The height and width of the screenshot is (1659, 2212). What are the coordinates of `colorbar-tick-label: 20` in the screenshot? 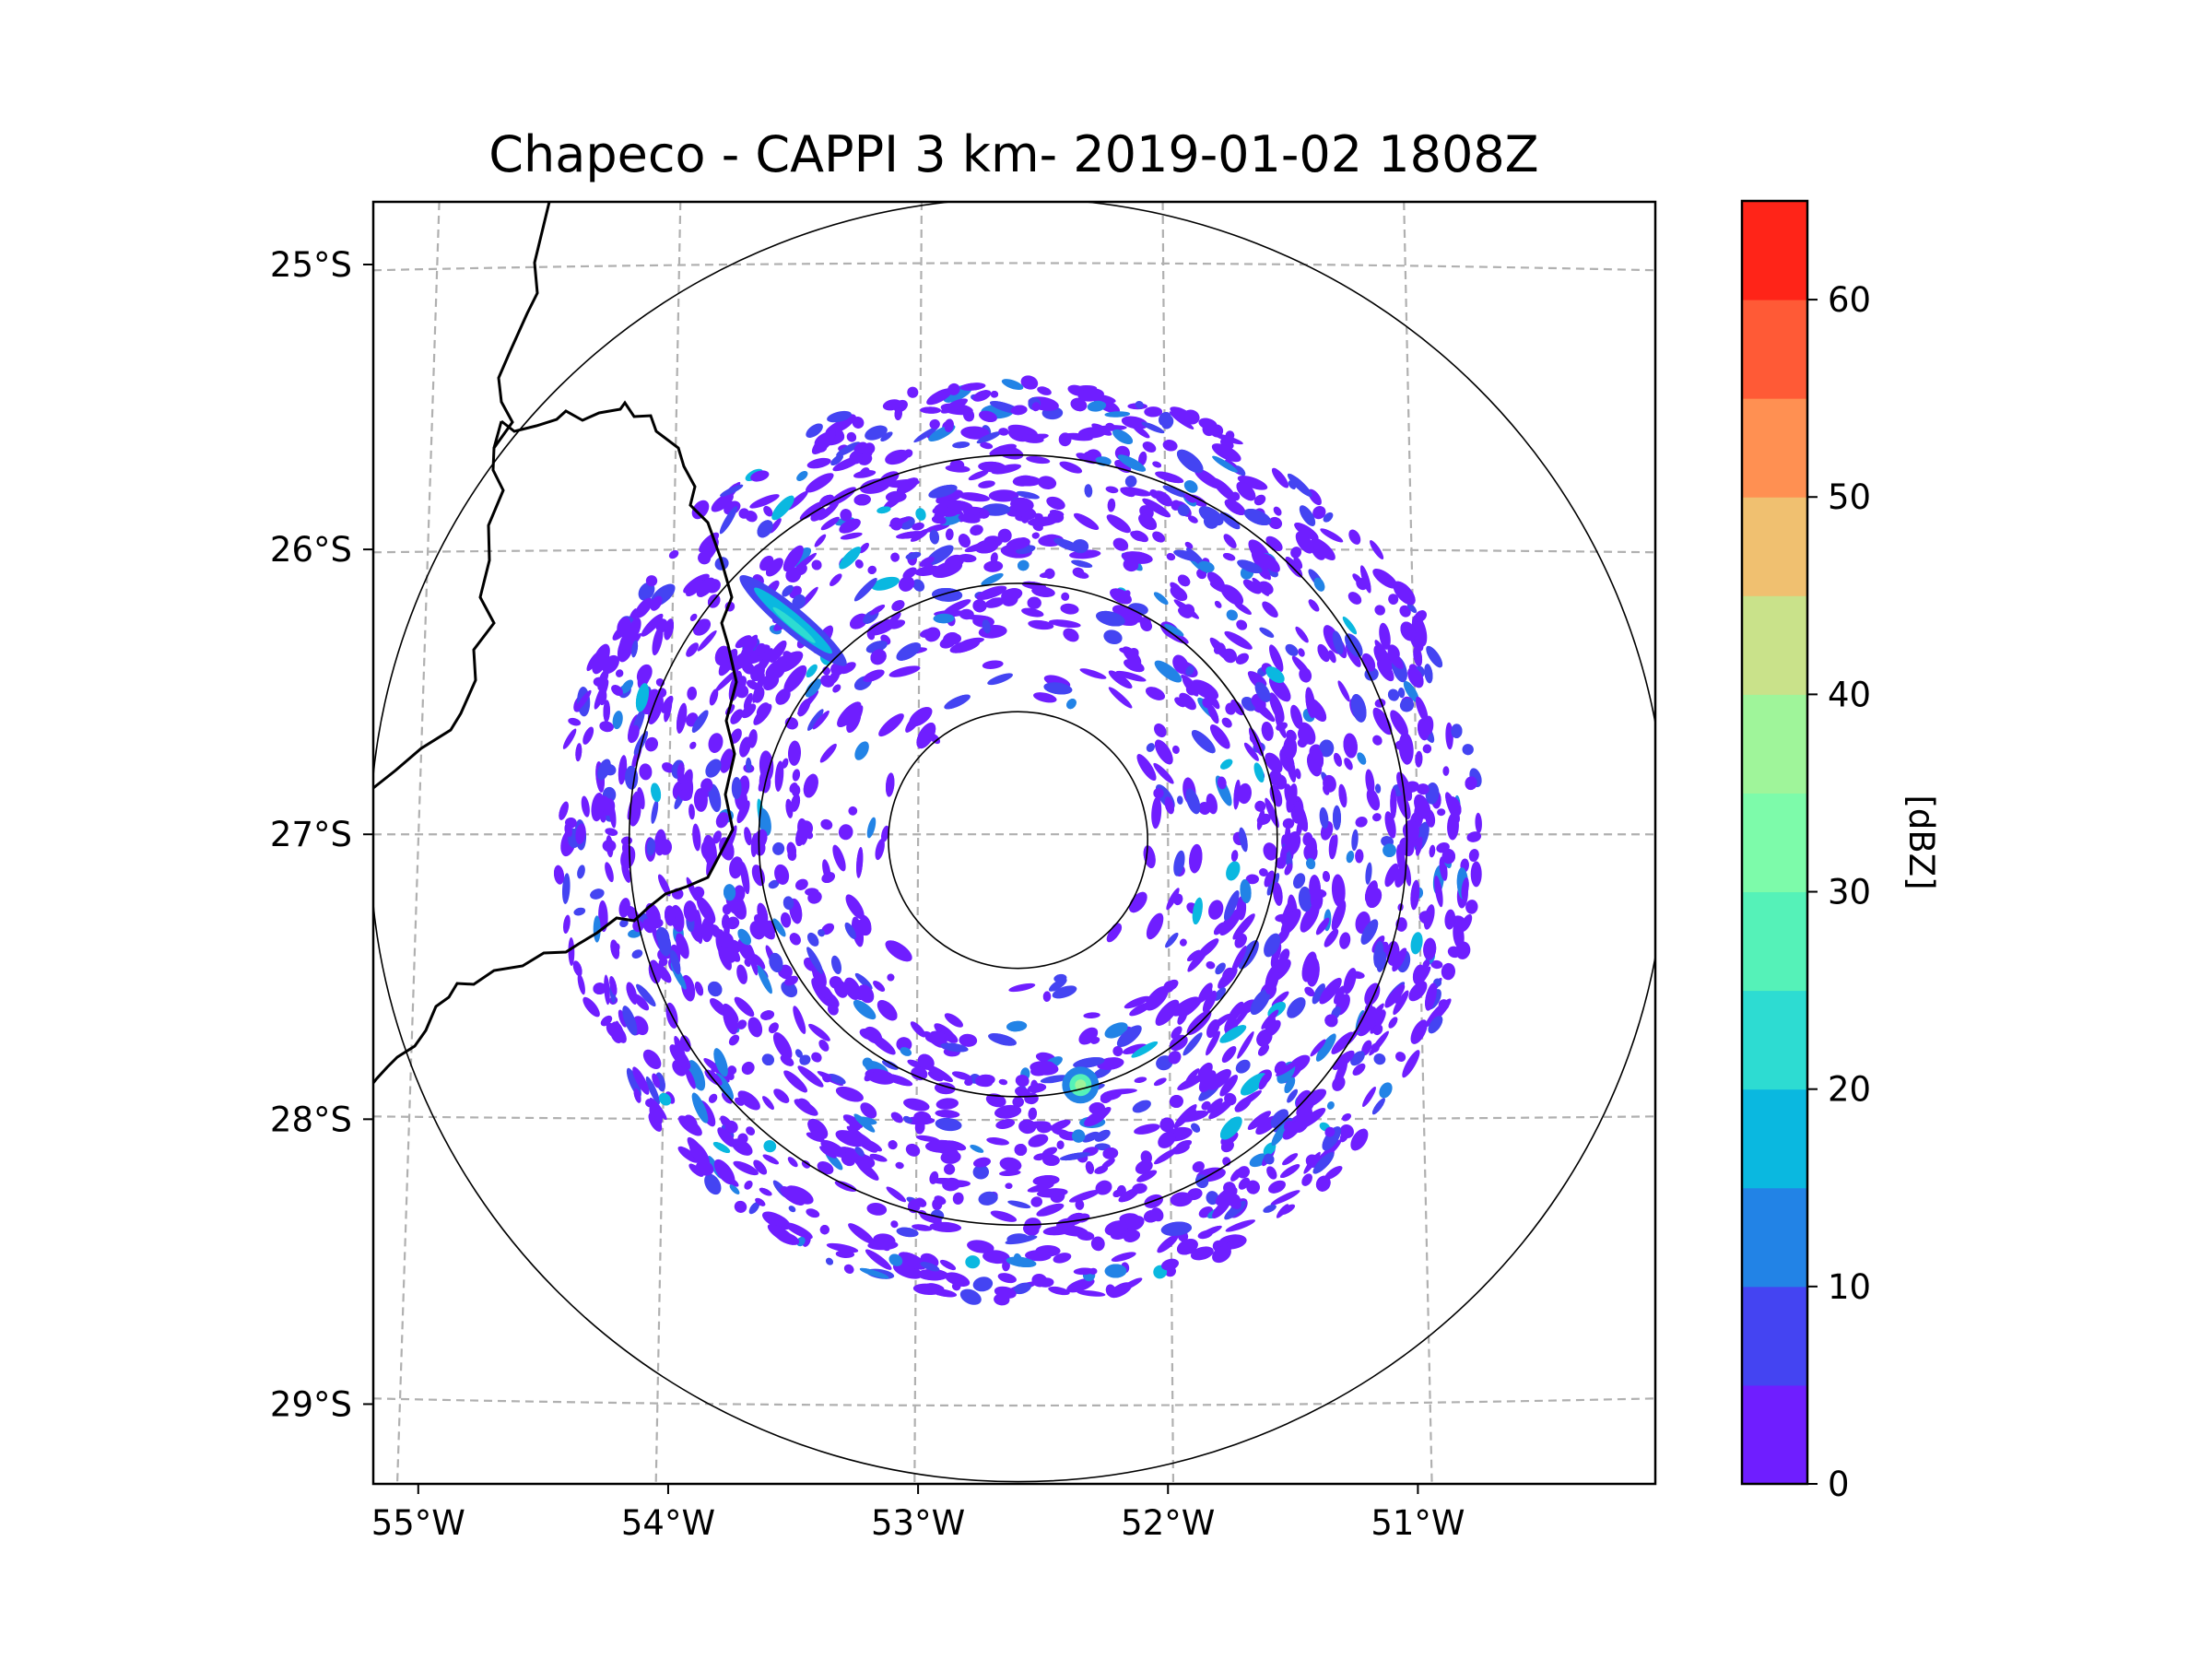 It's located at (1849, 1090).